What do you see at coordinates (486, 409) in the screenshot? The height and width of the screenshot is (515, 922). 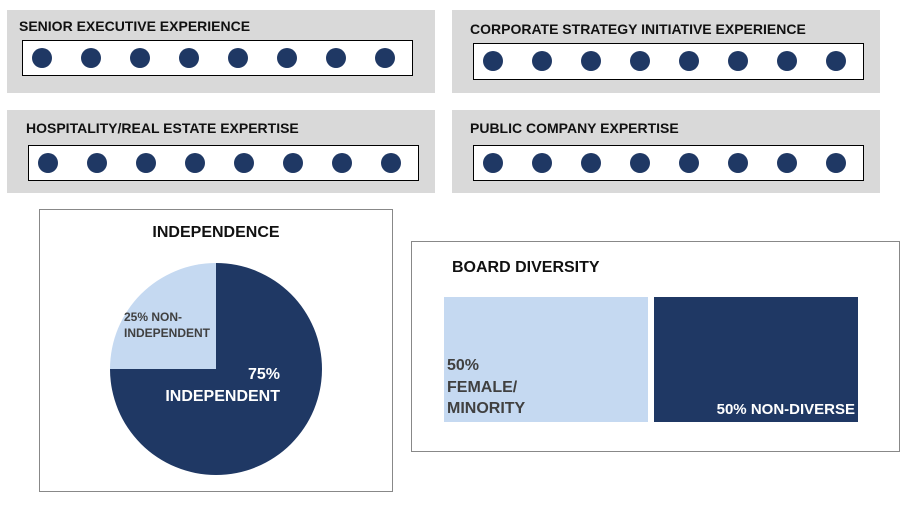 I see `label-line: MINORITY` at bounding box center [486, 409].